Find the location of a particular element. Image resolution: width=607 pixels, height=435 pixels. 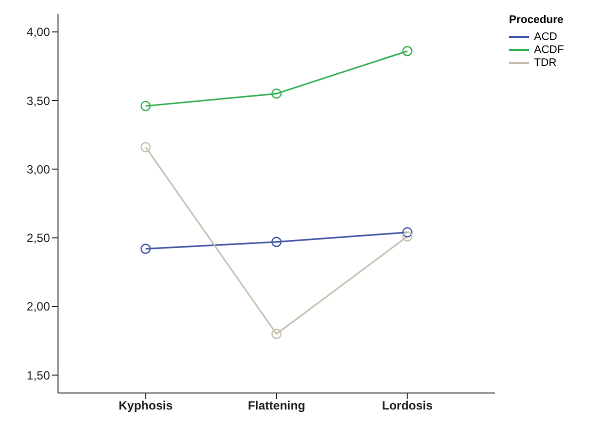

legend-title: Procedure is located at coordinates (536, 20).